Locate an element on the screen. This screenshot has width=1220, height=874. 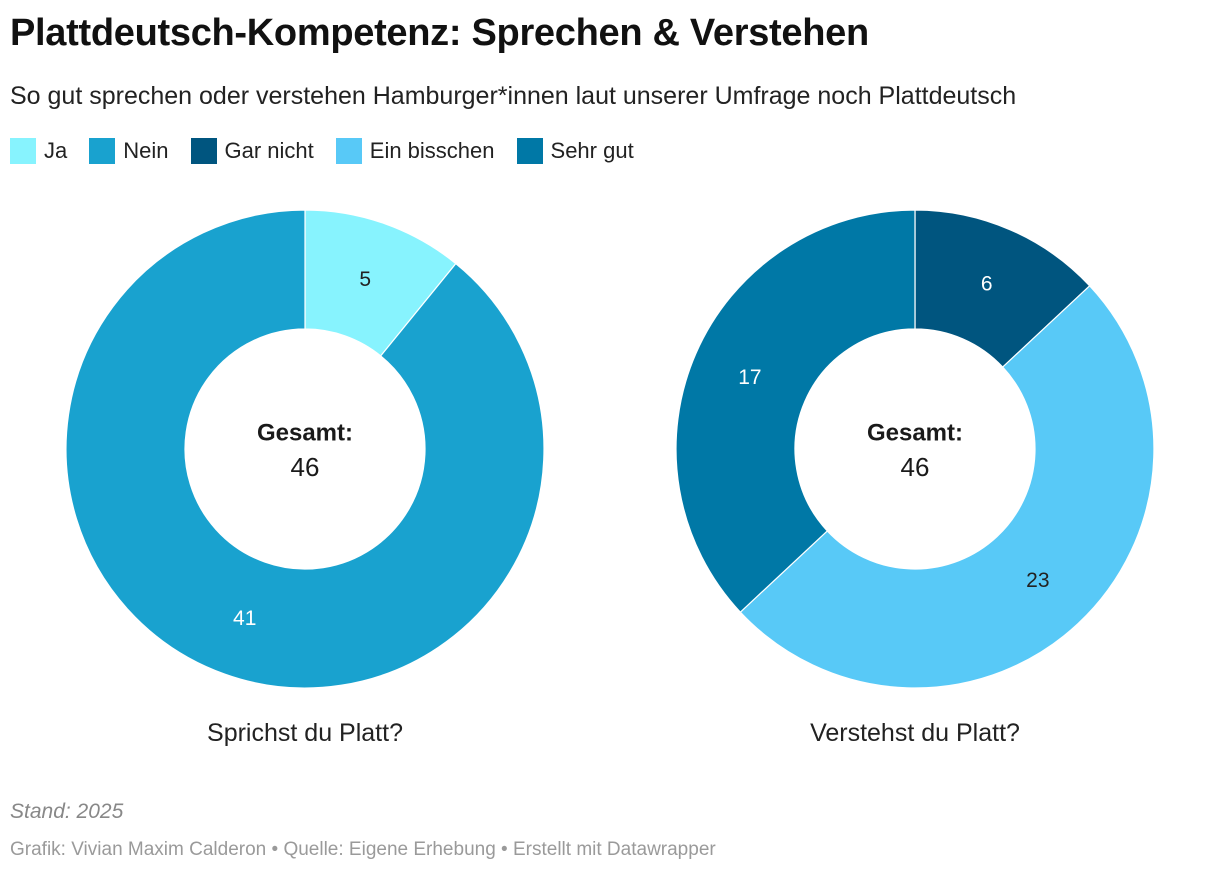
legend-swatch-sehr-gut is located at coordinates (529, 151).